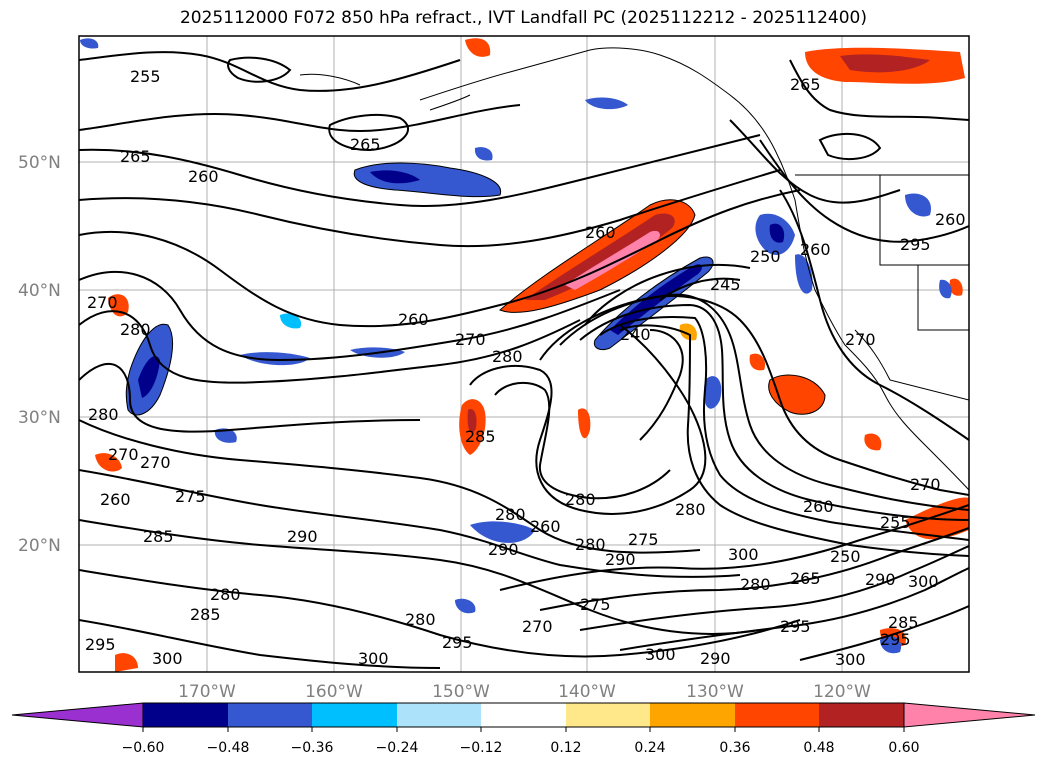  I want to click on colorbar-tick-label: 0.48, so click(818, 748).